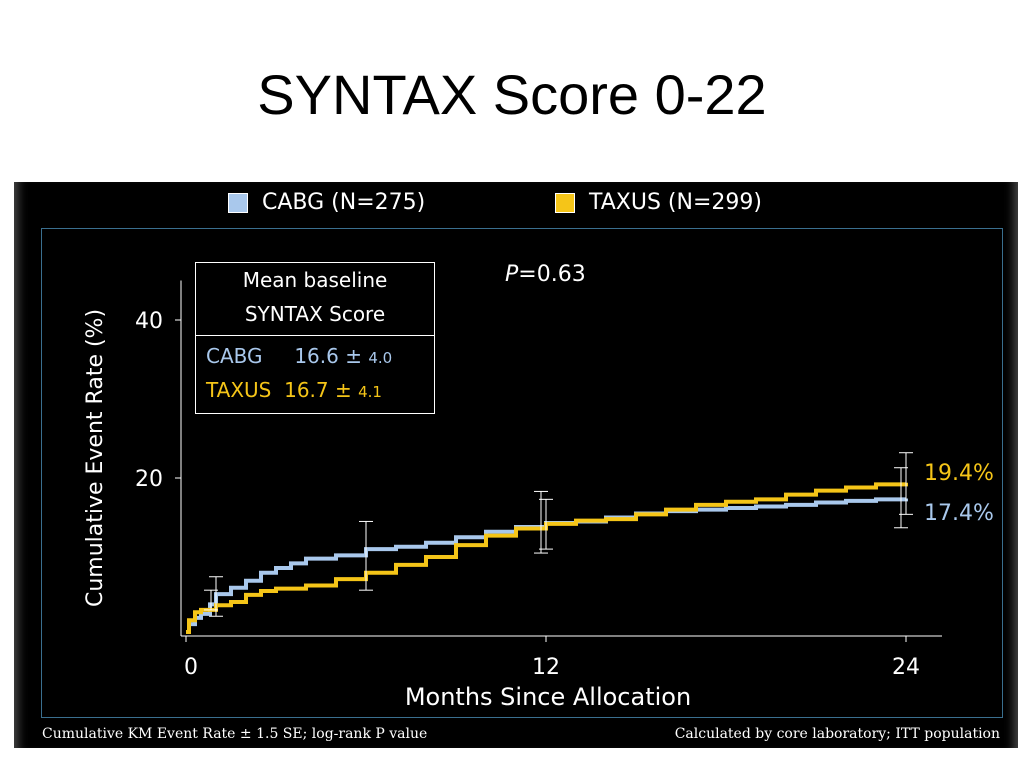 The width and height of the screenshot is (1024, 768). What do you see at coordinates (95, 458) in the screenshot?
I see `y-axis-title: Cumulative Event Rate (%)` at bounding box center [95, 458].